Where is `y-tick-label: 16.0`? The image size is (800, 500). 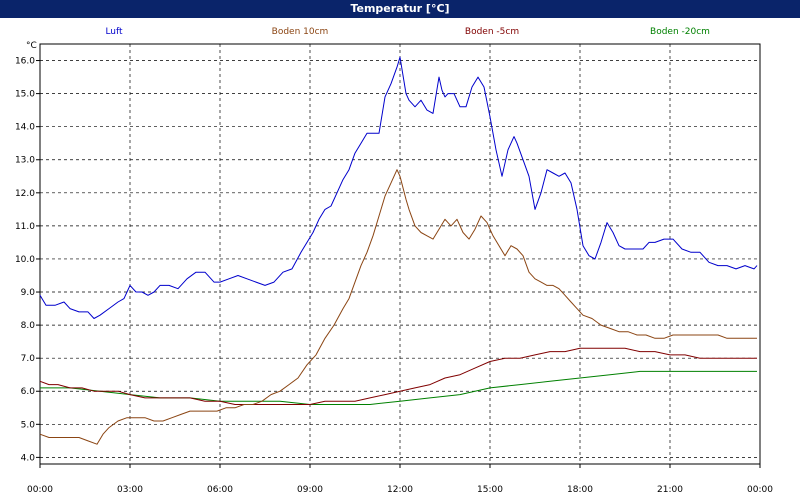 y-tick-label: 16.0 is located at coordinates (25, 62).